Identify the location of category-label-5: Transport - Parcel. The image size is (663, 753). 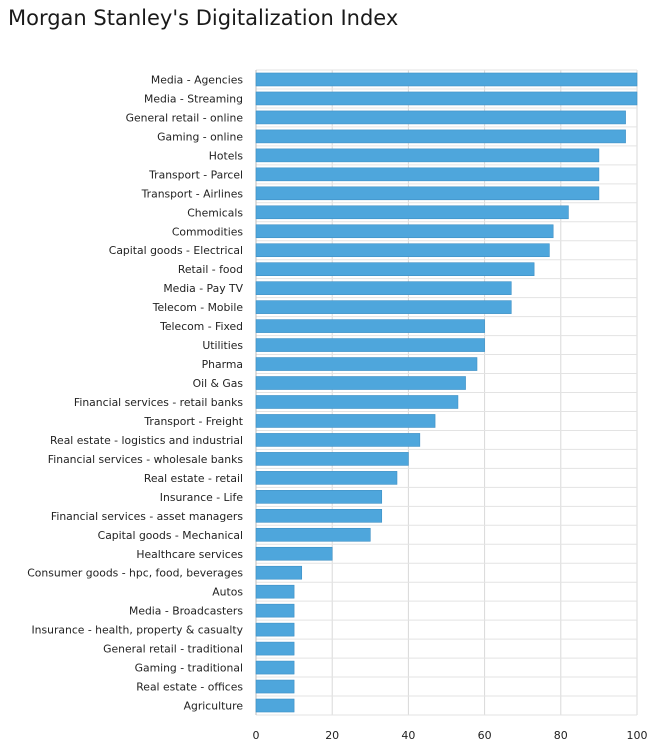
(195, 174).